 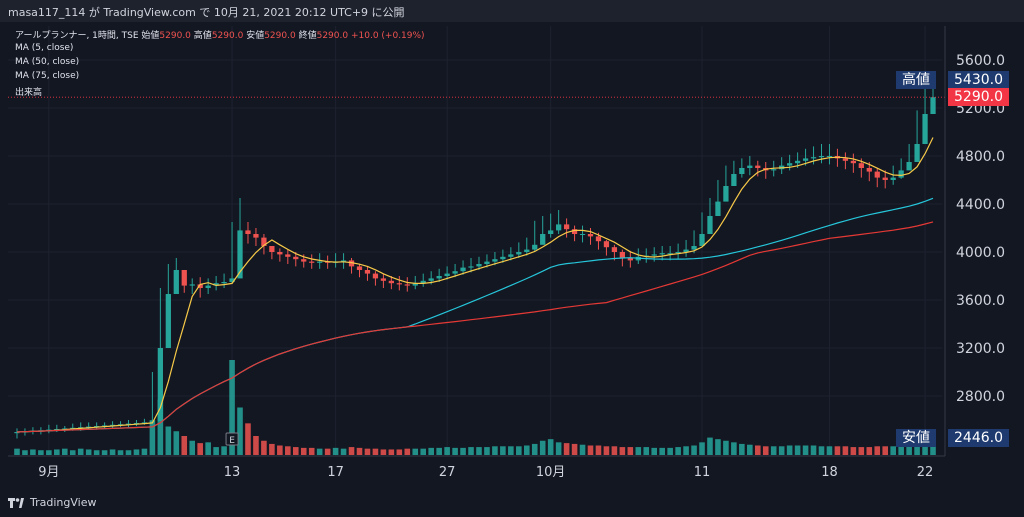 I want to click on tradingview-logo: TradingView, so click(x=52, y=502).